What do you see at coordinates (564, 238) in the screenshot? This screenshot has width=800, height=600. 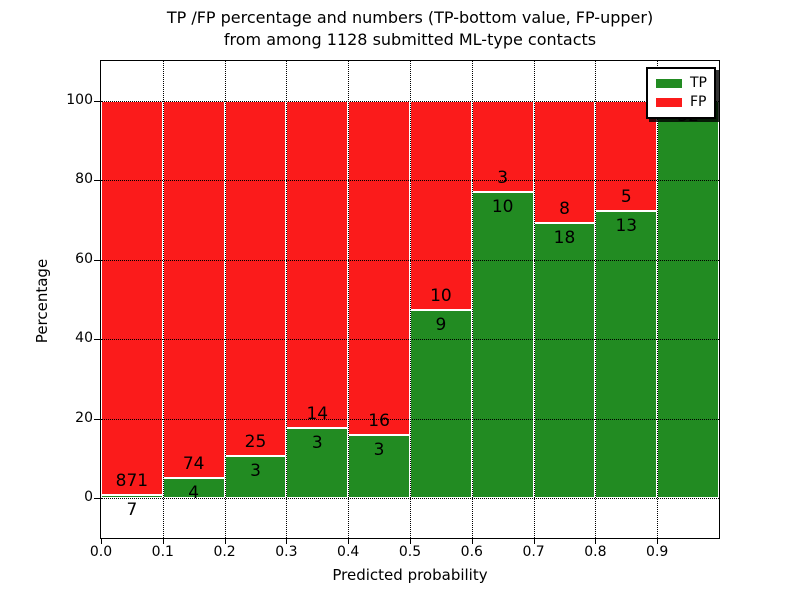 I see `tp-count-label: 18` at bounding box center [564, 238].